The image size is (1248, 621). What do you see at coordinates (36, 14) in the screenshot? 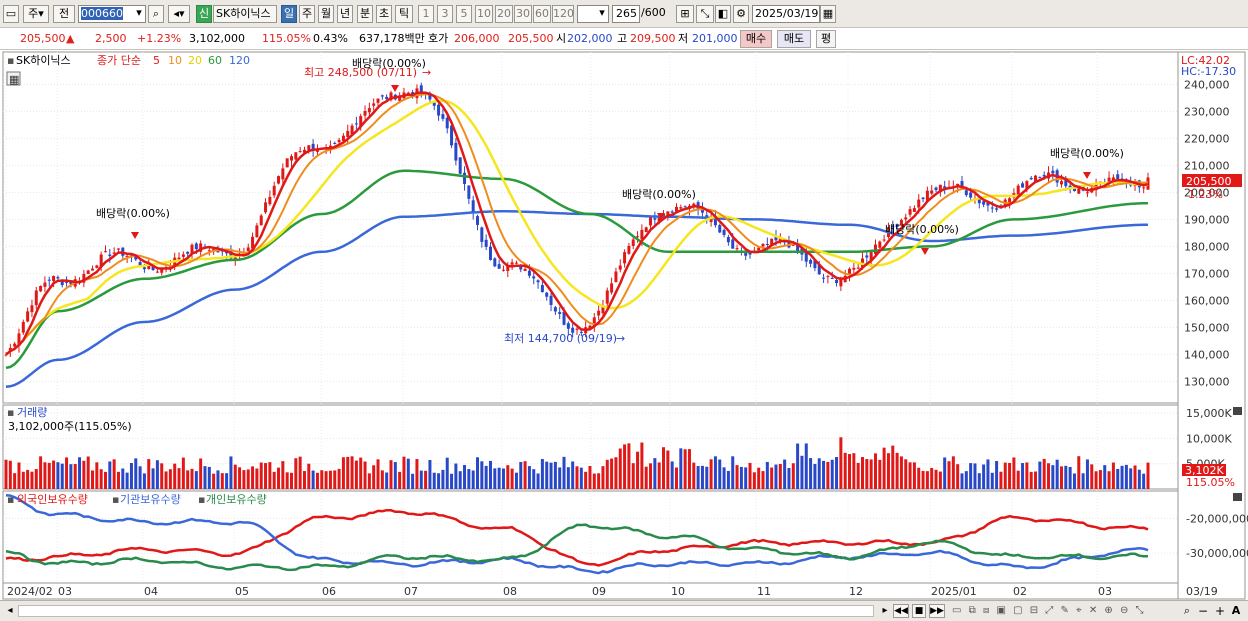
I see `period-select: 주▾` at bounding box center [36, 14].